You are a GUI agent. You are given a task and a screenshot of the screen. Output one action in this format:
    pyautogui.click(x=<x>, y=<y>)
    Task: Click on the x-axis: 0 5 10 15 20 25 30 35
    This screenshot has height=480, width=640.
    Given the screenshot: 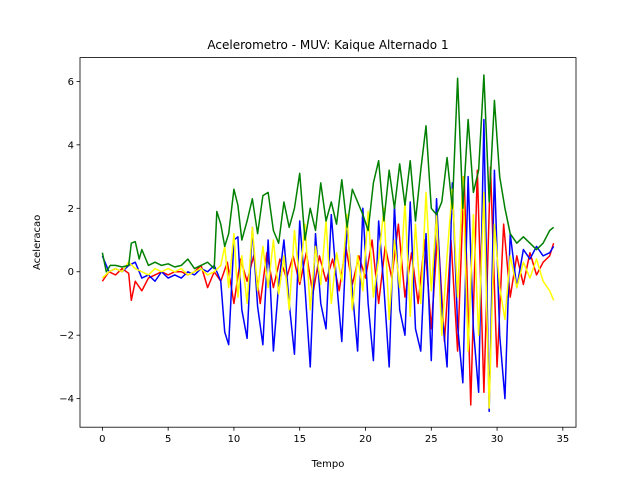 What is the action you would take?
    pyautogui.click(x=334, y=436)
    